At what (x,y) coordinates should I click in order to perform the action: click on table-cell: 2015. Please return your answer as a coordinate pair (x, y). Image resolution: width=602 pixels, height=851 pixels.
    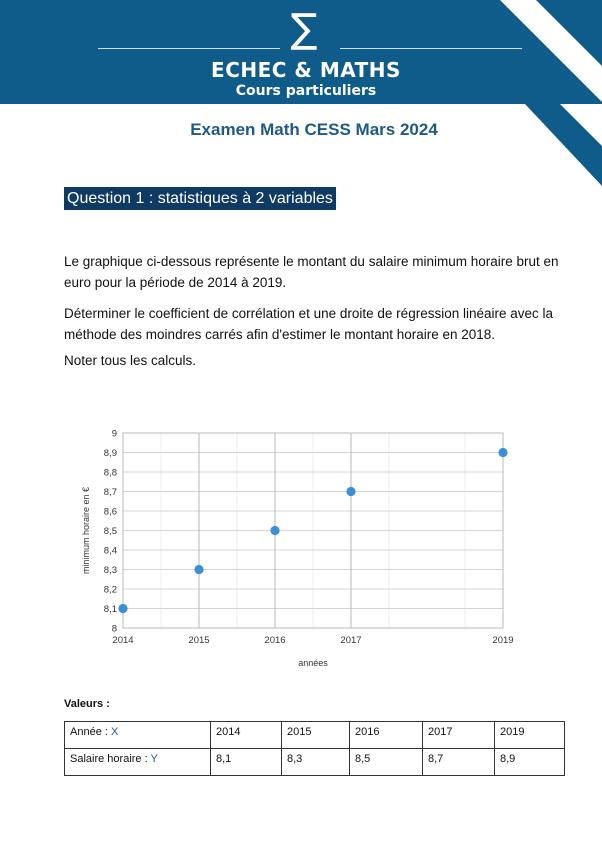
    Looking at the image, I should click on (315, 735).